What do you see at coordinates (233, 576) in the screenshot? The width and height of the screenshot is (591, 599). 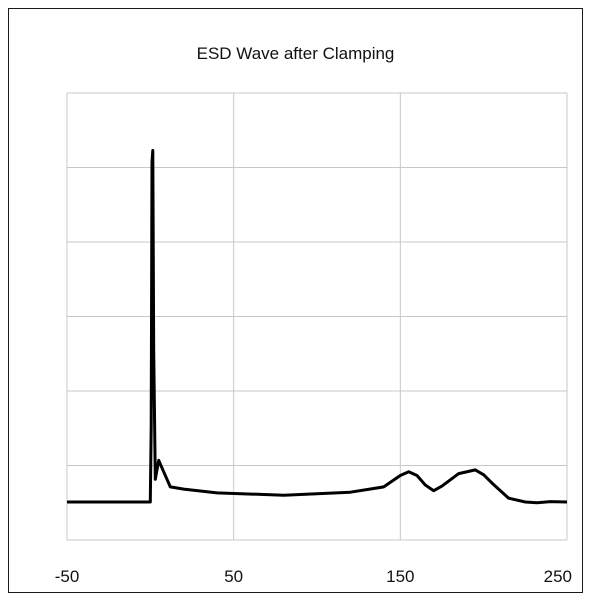 I see `x-tick-label: 50` at bounding box center [233, 576].